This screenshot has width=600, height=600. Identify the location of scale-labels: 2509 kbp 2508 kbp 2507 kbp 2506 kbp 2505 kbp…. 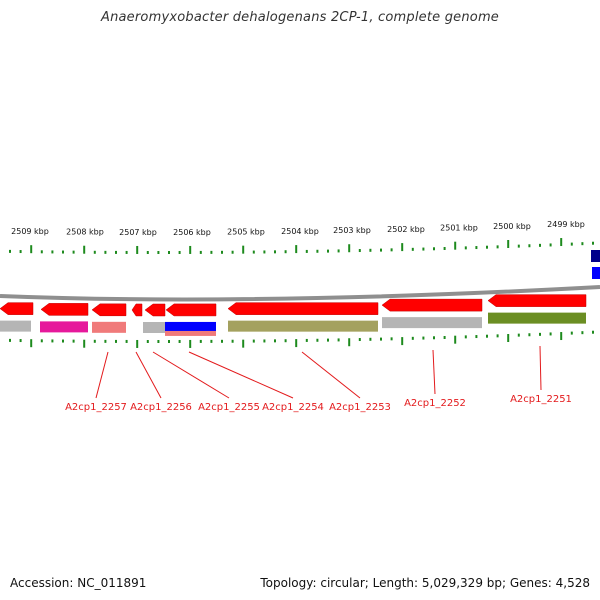
(298, 228).